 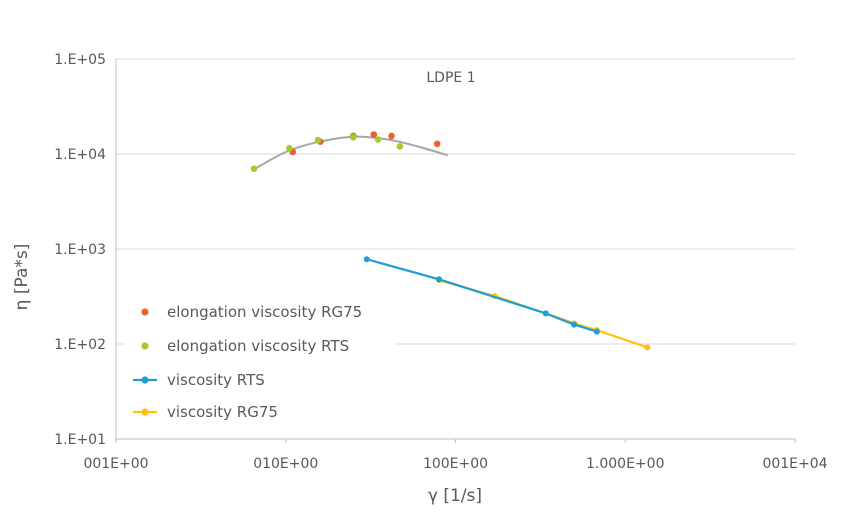 I want to click on legend-label: viscosity RG75, so click(x=222, y=412).